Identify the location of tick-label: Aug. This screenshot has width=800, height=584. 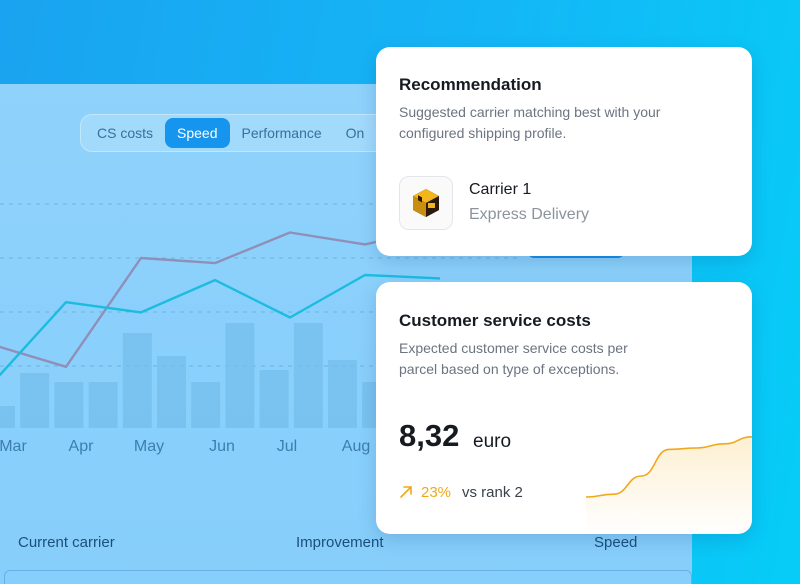
(356, 446).